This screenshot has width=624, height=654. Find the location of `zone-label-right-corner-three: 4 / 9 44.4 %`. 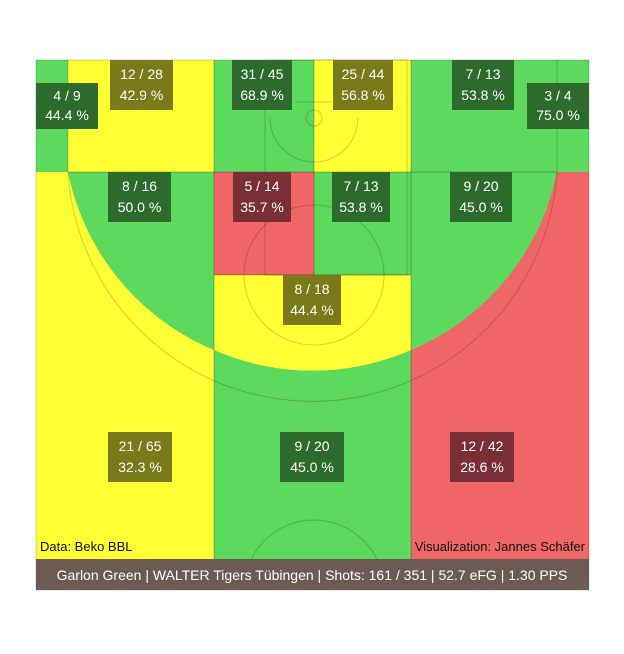

zone-label-right-corner-three: 4 / 9 44.4 % is located at coordinates (67, 106).